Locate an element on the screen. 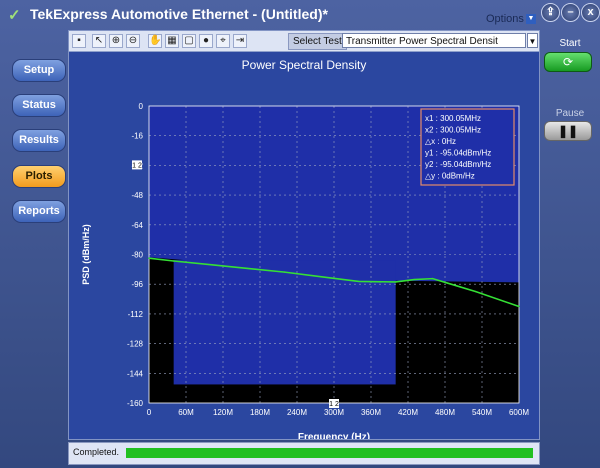 This screenshot has width=600, height=468. select-test-label: Select Test is located at coordinates (317, 41).